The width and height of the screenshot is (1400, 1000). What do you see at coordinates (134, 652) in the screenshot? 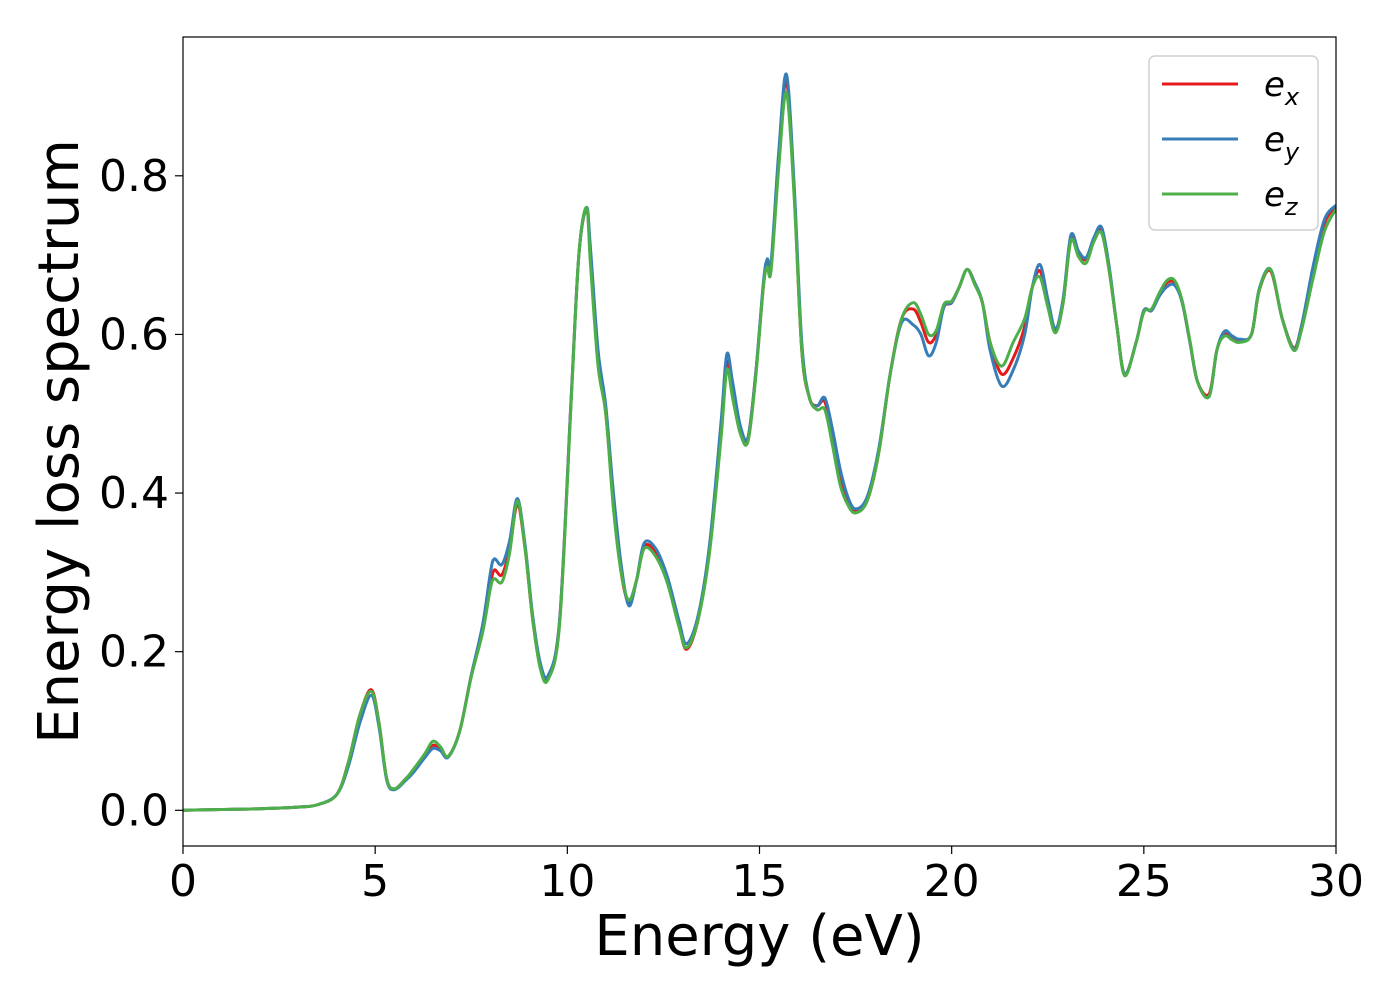
I see `y-tick-label: 0.2` at bounding box center [134, 652].